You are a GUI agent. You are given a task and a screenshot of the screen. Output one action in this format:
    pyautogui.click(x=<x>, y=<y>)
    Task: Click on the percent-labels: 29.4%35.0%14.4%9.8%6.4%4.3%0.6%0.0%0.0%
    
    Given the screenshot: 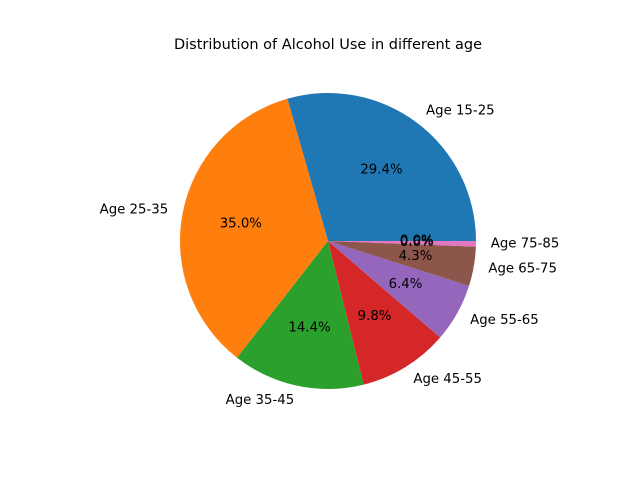 What is the action you would take?
    pyautogui.click(x=327, y=249)
    